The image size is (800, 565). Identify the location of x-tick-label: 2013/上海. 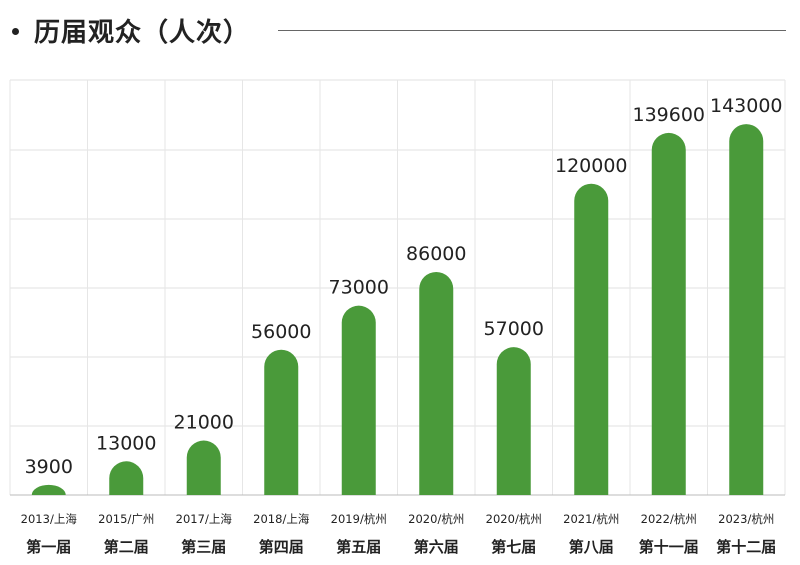
(49, 519).